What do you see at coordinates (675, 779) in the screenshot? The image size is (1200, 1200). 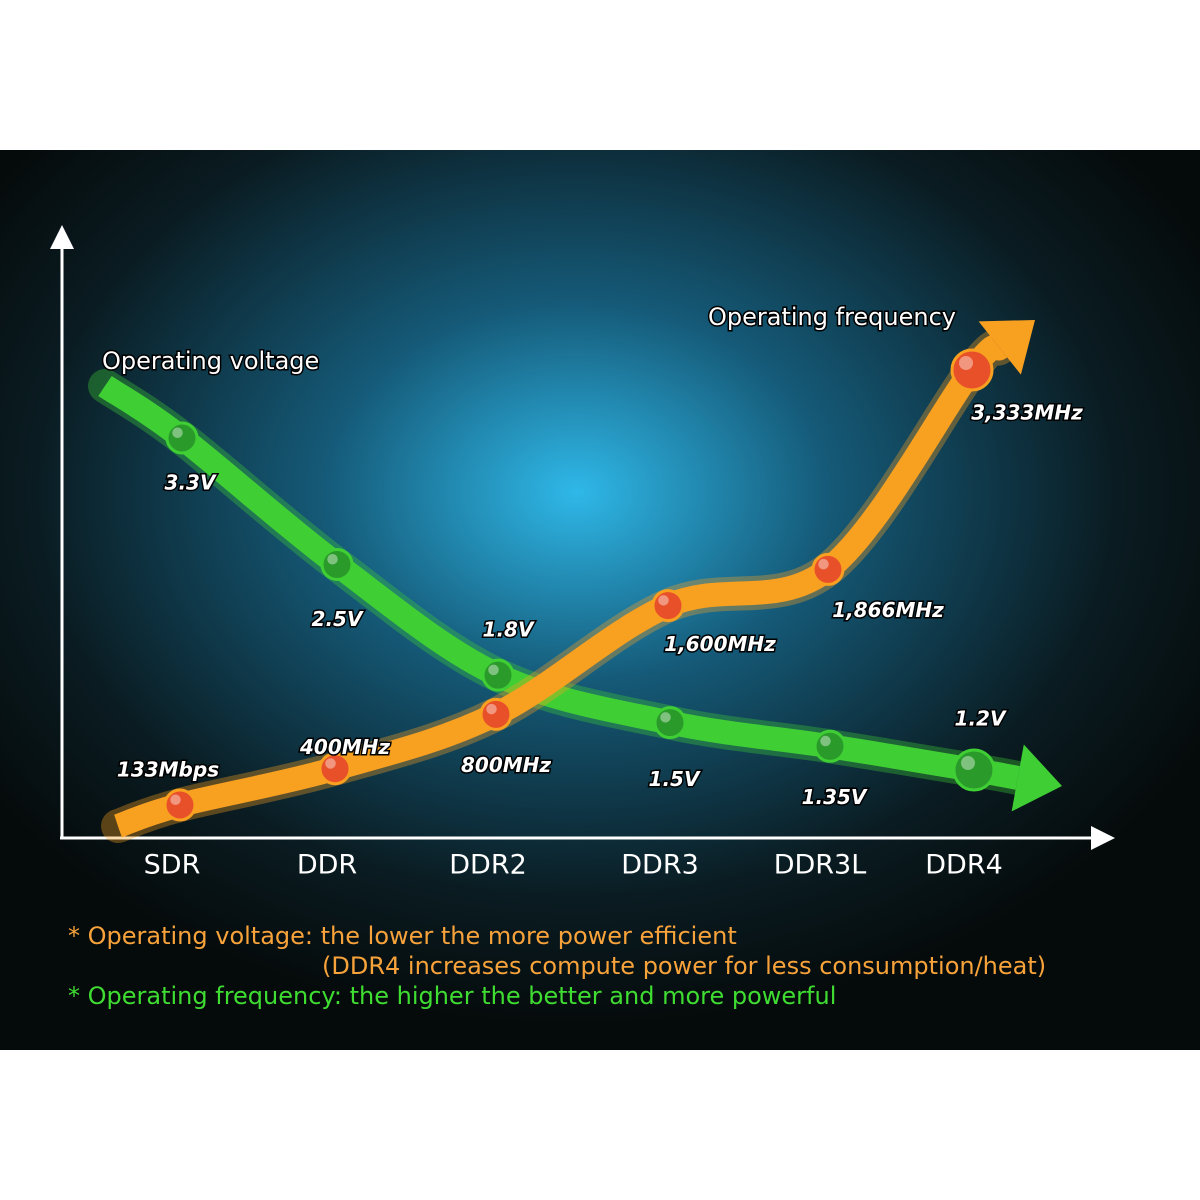 I see `data-label: 1.5V` at bounding box center [675, 779].